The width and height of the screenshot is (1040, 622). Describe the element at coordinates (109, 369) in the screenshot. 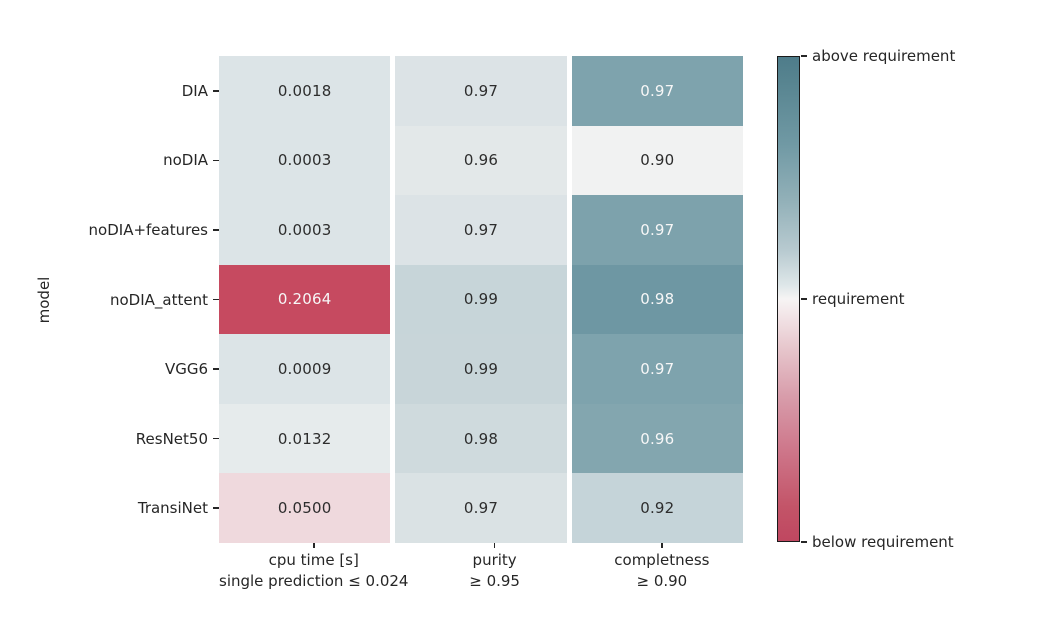

I see `row-label: VGG6` at that location.